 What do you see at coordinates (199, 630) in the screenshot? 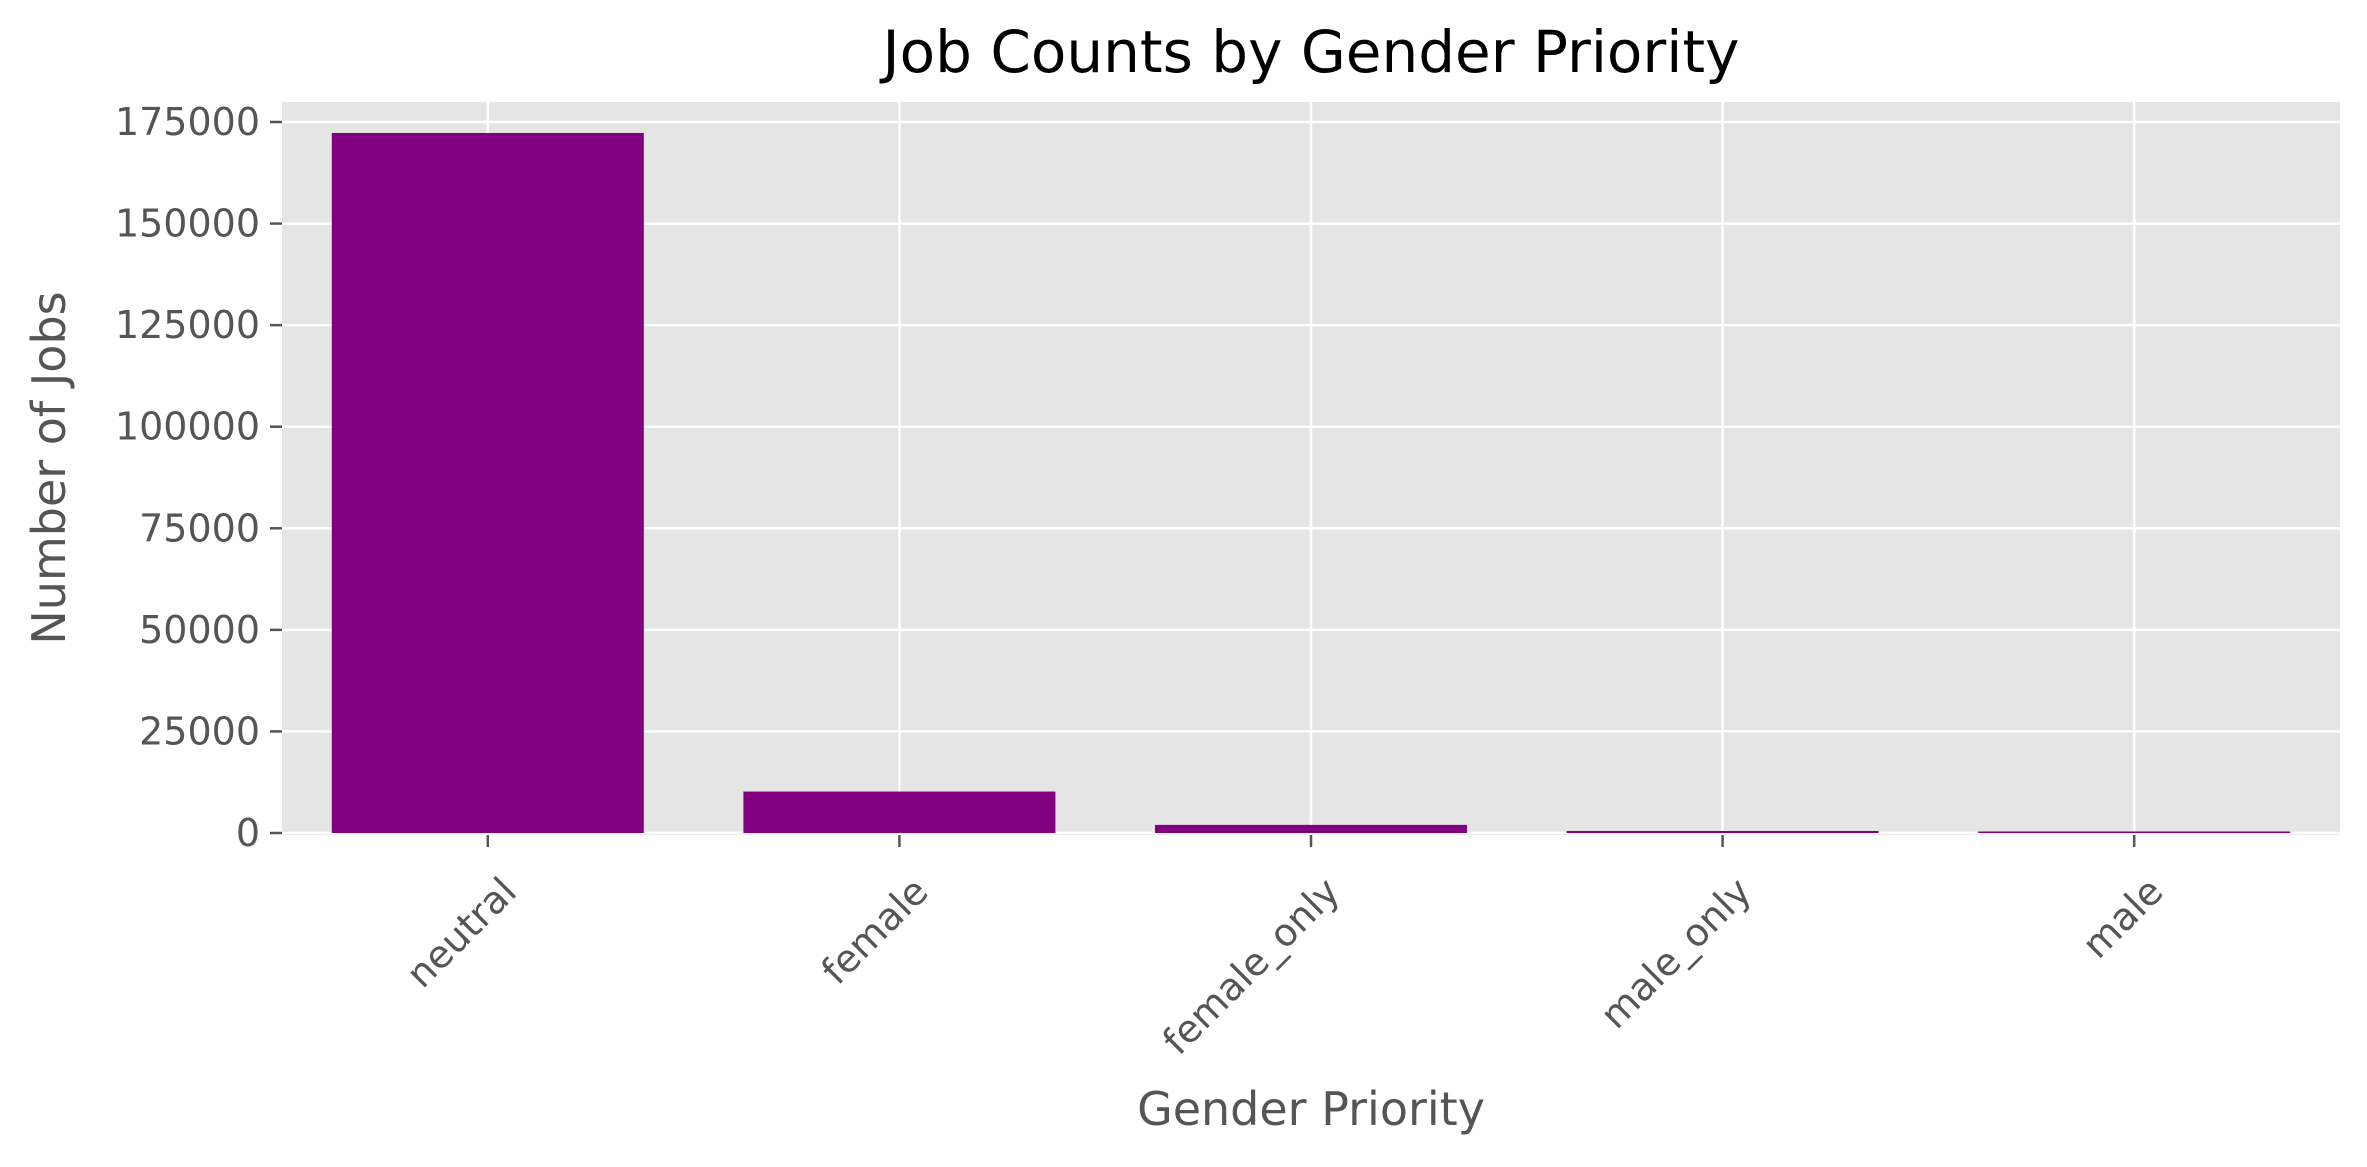
I see `y-tick-label: 50000` at bounding box center [199, 630].